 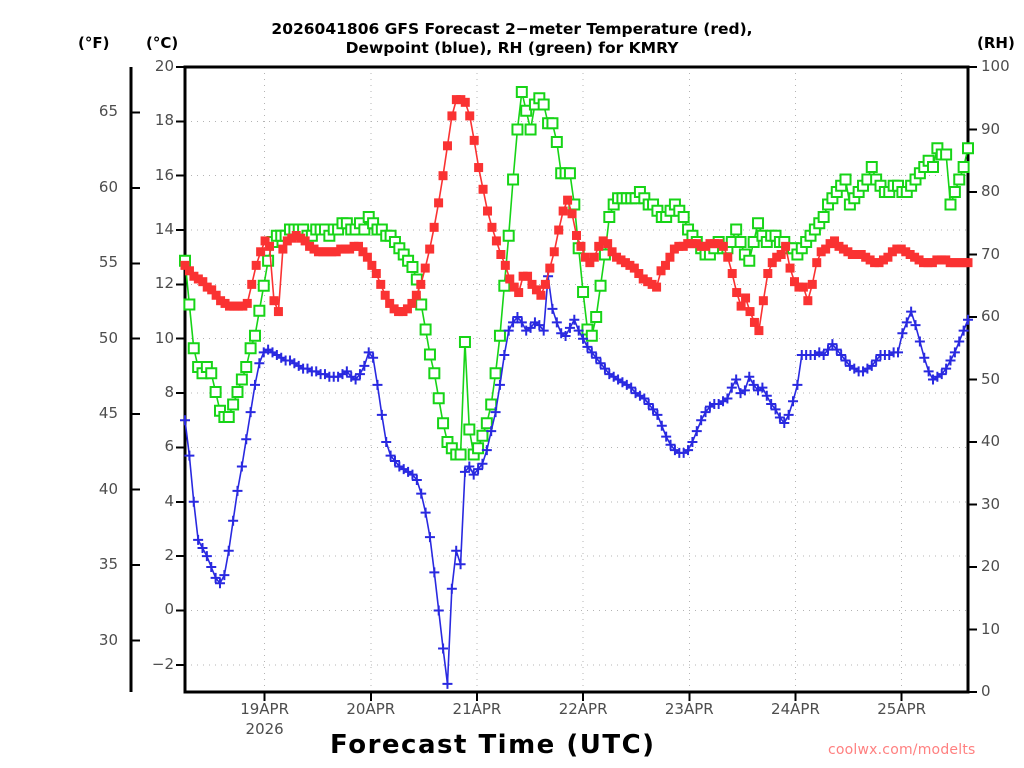 What do you see at coordinates (991, 503) in the screenshot?
I see `rh-tick-7: 30` at bounding box center [991, 503].